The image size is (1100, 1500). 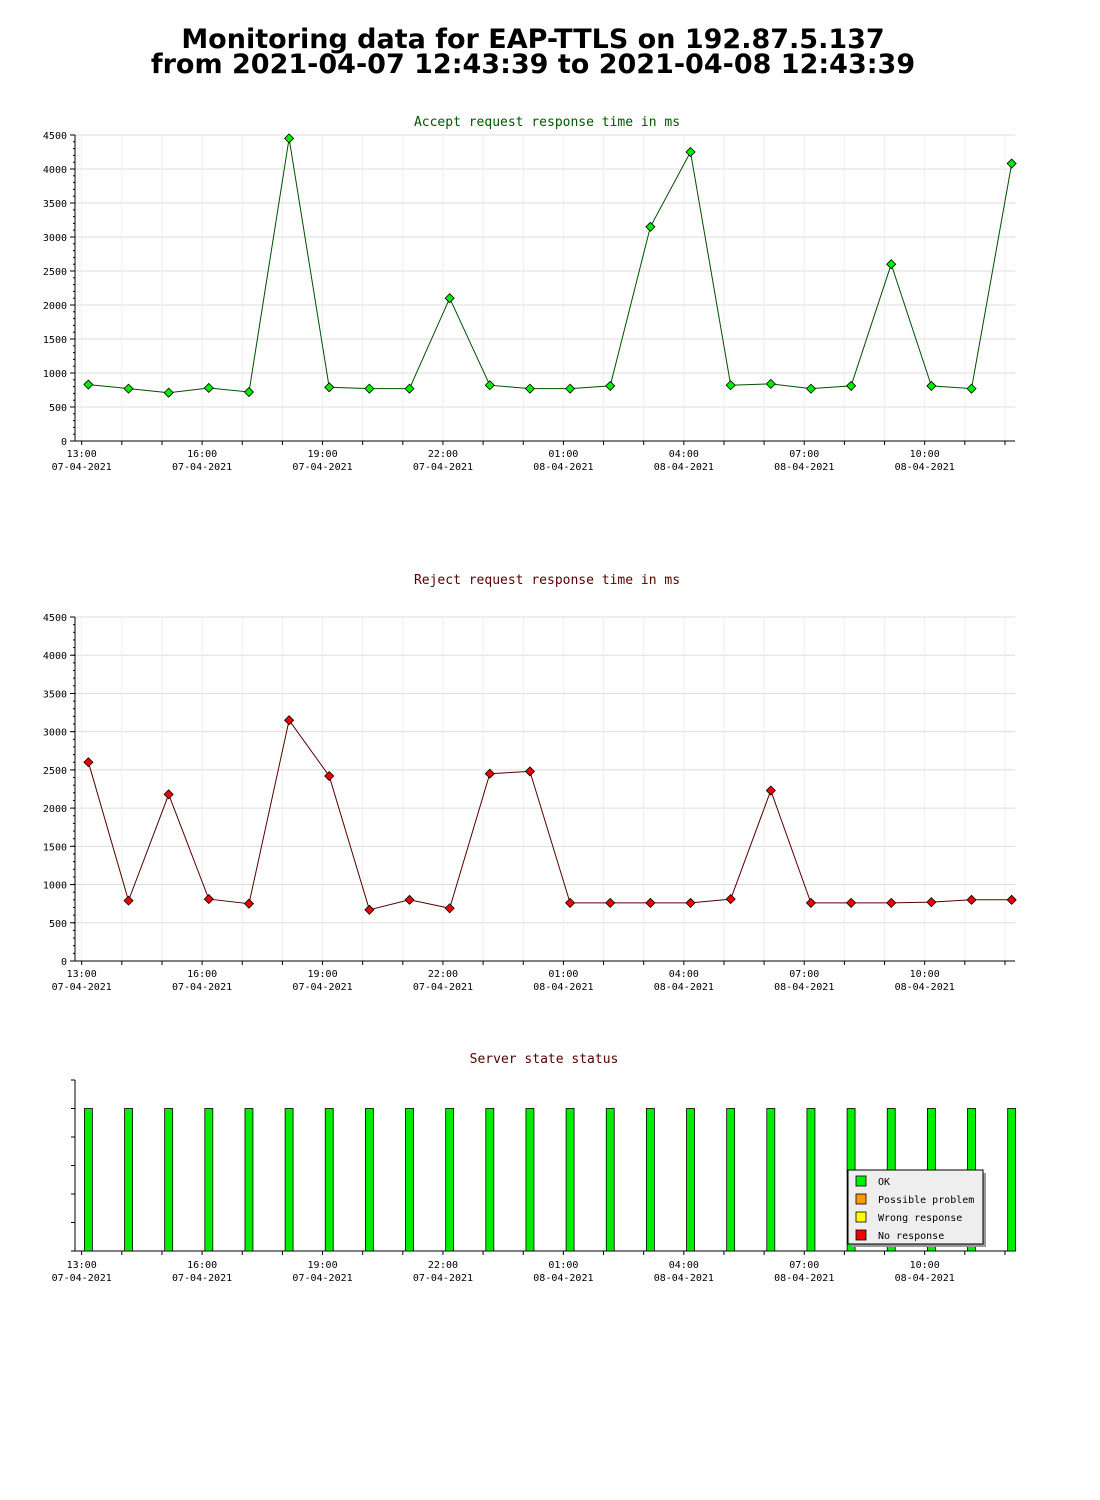 I want to click on status-chart-legend-label: Wrong response, so click(x=920, y=1218).